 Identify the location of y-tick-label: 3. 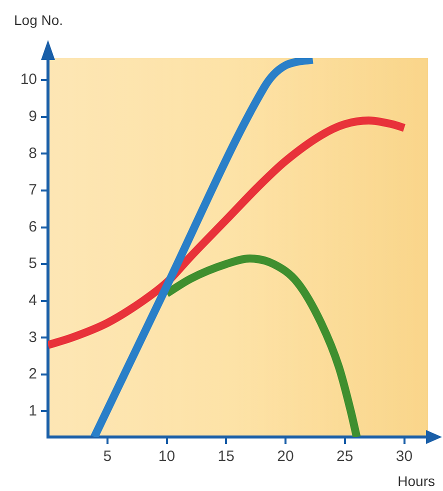
(32, 337).